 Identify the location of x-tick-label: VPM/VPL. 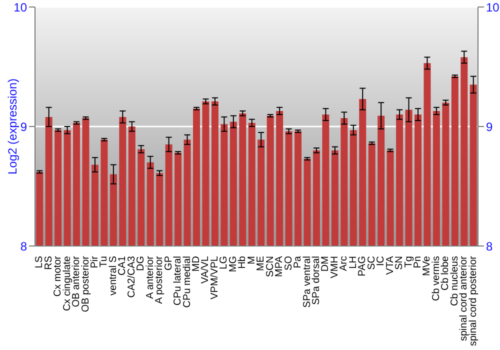
(214, 278).